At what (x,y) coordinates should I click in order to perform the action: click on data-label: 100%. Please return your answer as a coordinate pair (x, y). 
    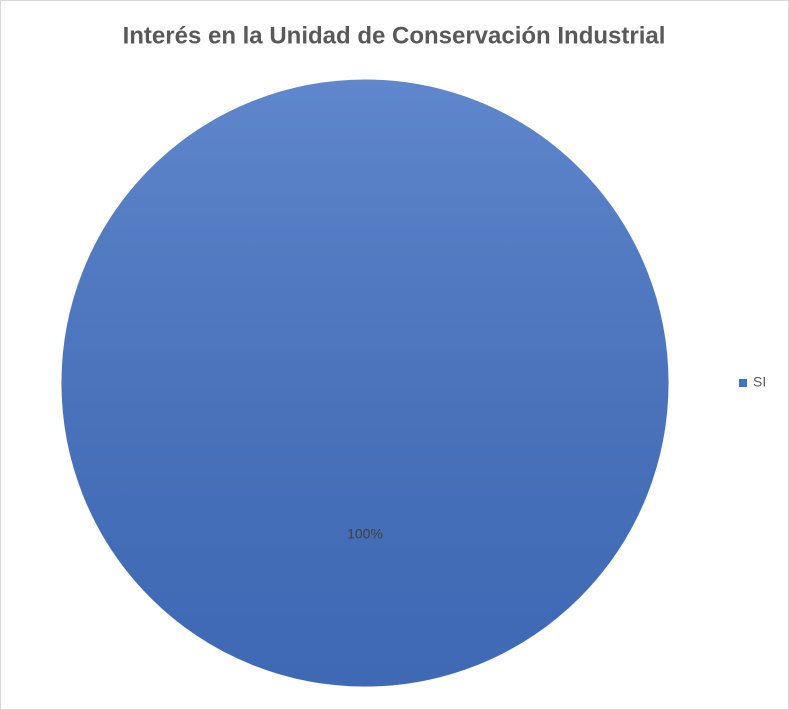
    Looking at the image, I should click on (365, 534).